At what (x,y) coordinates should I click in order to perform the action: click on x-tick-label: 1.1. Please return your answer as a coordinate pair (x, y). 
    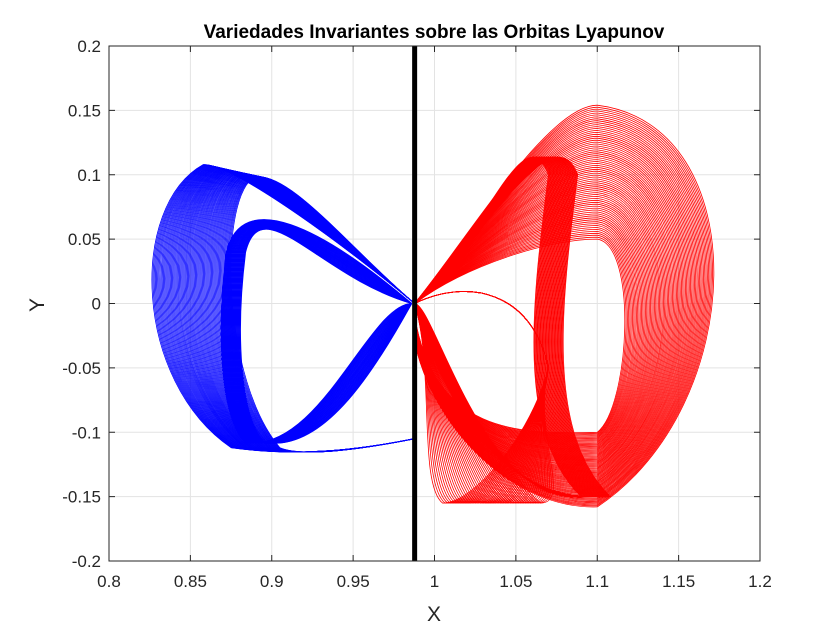
    Looking at the image, I should click on (597, 581).